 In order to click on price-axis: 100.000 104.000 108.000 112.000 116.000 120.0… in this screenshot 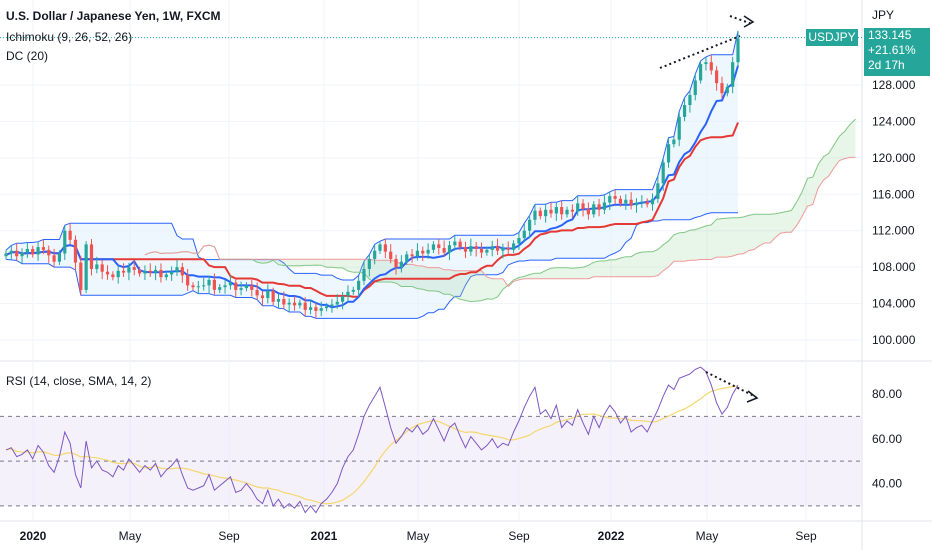, I will do `click(894, 284)`.